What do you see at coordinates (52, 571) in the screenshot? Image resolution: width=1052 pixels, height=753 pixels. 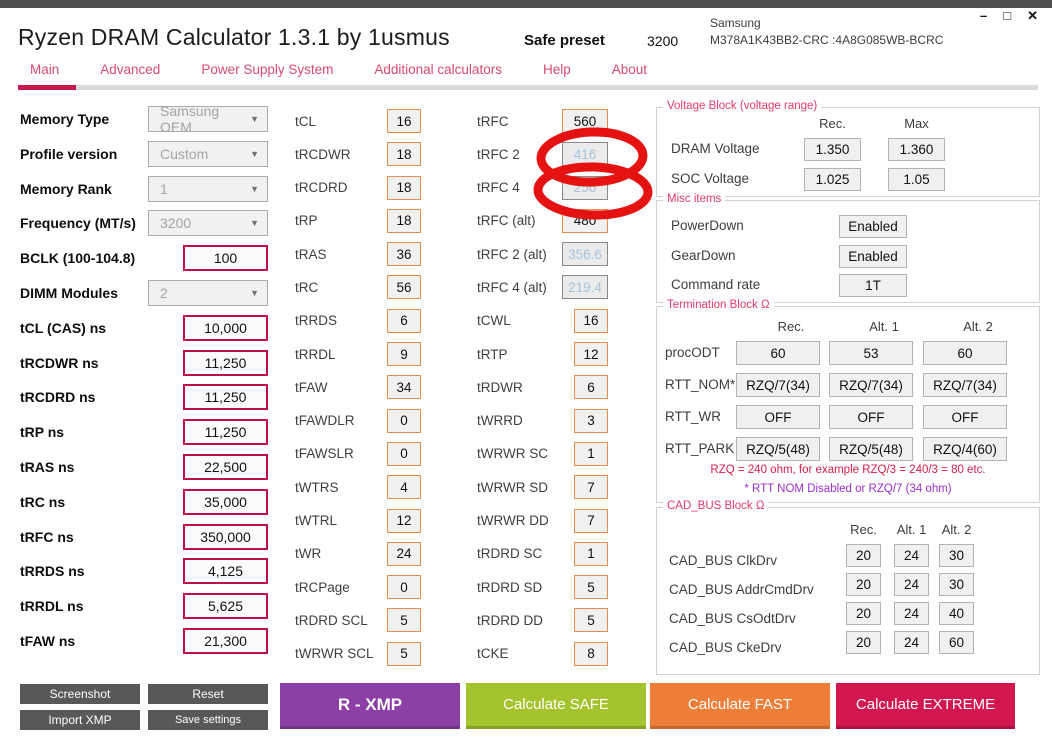 I see `setting-label: tRRDS ns` at bounding box center [52, 571].